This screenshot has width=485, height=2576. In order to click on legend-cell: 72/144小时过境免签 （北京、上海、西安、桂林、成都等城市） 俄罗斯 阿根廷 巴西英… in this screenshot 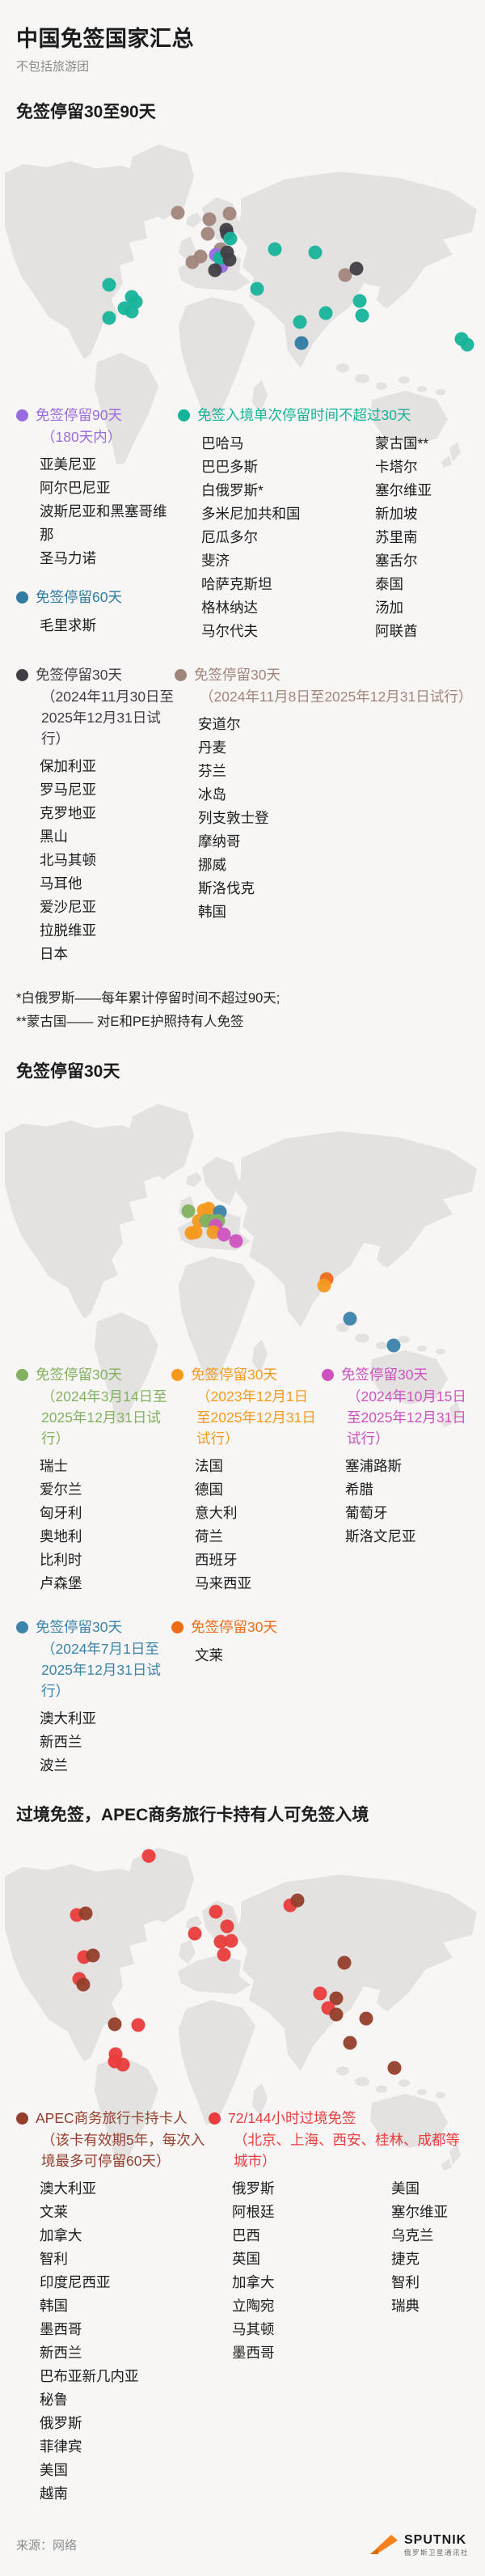, I will do `click(339, 2236)`.